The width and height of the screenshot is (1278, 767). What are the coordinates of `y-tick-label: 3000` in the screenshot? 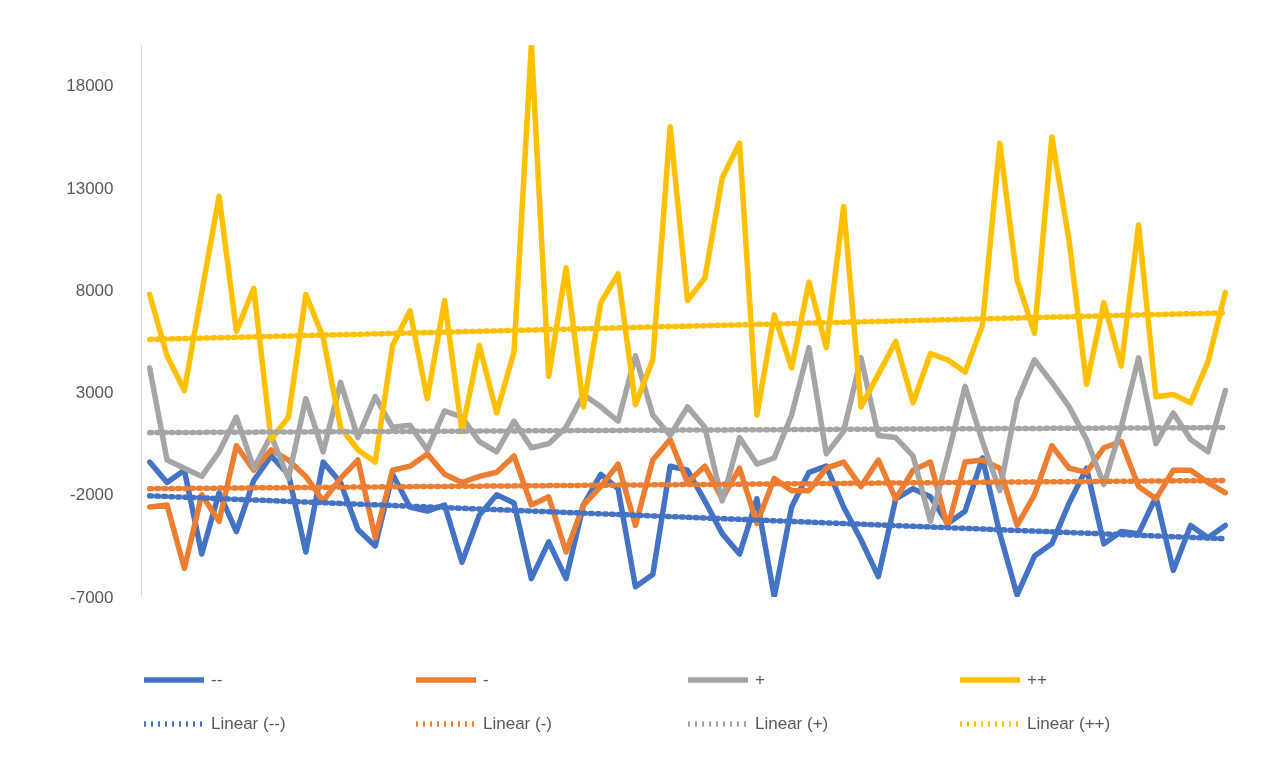 It's located at (94, 393).